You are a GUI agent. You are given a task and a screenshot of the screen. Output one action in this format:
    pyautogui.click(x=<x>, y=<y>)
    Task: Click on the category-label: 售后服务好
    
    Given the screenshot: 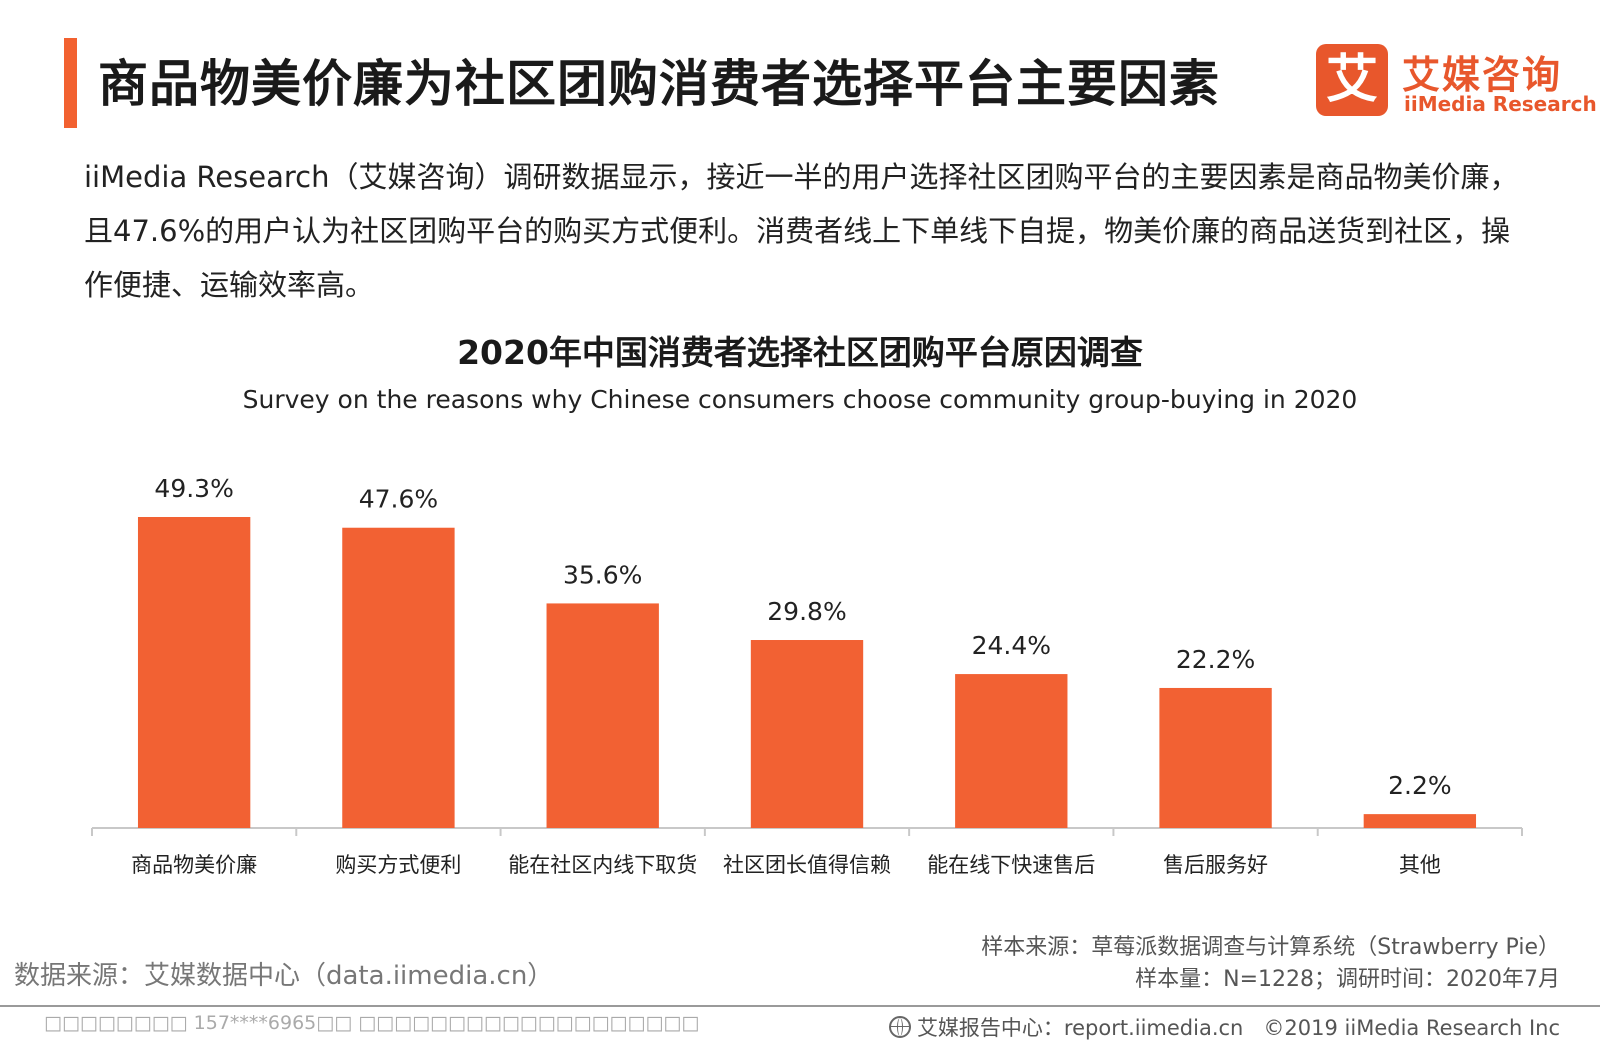 What is the action you would take?
    pyautogui.click(x=1215, y=865)
    